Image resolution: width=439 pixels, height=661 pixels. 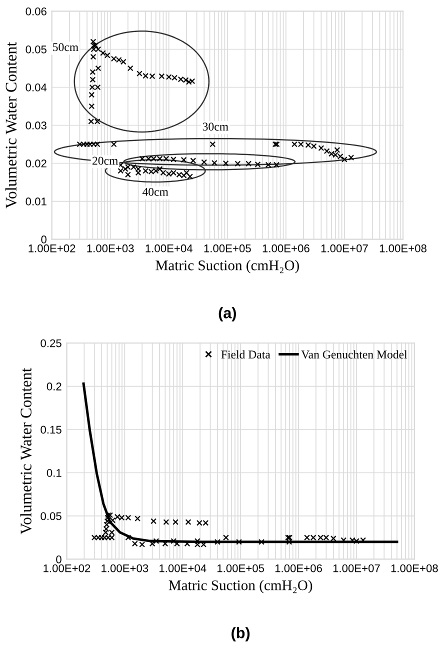 What do you see at coordinates (36, 88) in the screenshot?
I see `y-tick-label: 0.04` at bounding box center [36, 88].